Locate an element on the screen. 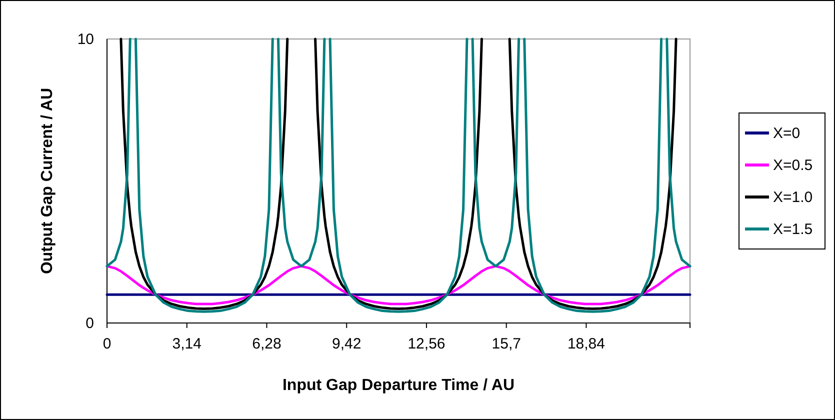  x-tick-label: 9,42 is located at coordinates (347, 344).